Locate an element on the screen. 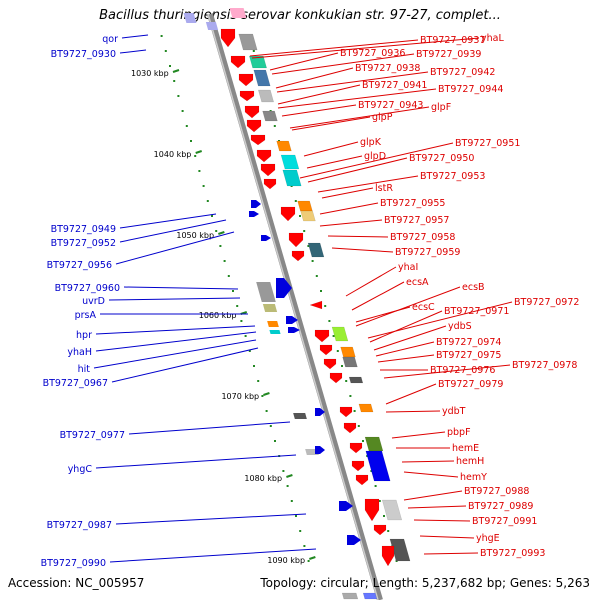  right-gene-label: BT9727_0939 is located at coordinates (448, 54).